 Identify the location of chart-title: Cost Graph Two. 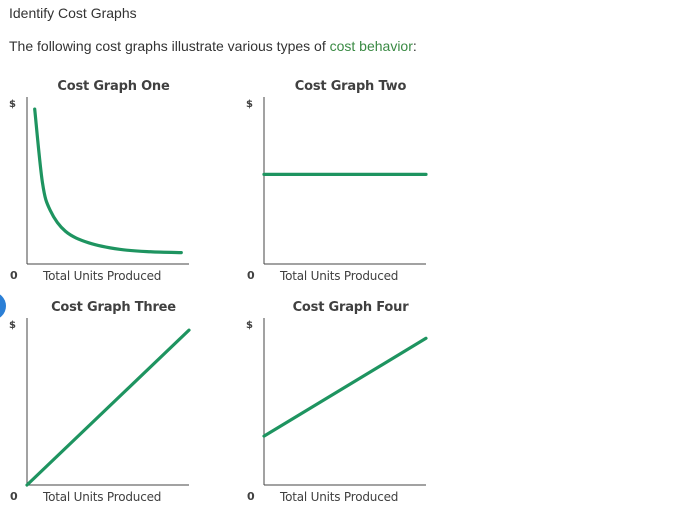
(350, 86).